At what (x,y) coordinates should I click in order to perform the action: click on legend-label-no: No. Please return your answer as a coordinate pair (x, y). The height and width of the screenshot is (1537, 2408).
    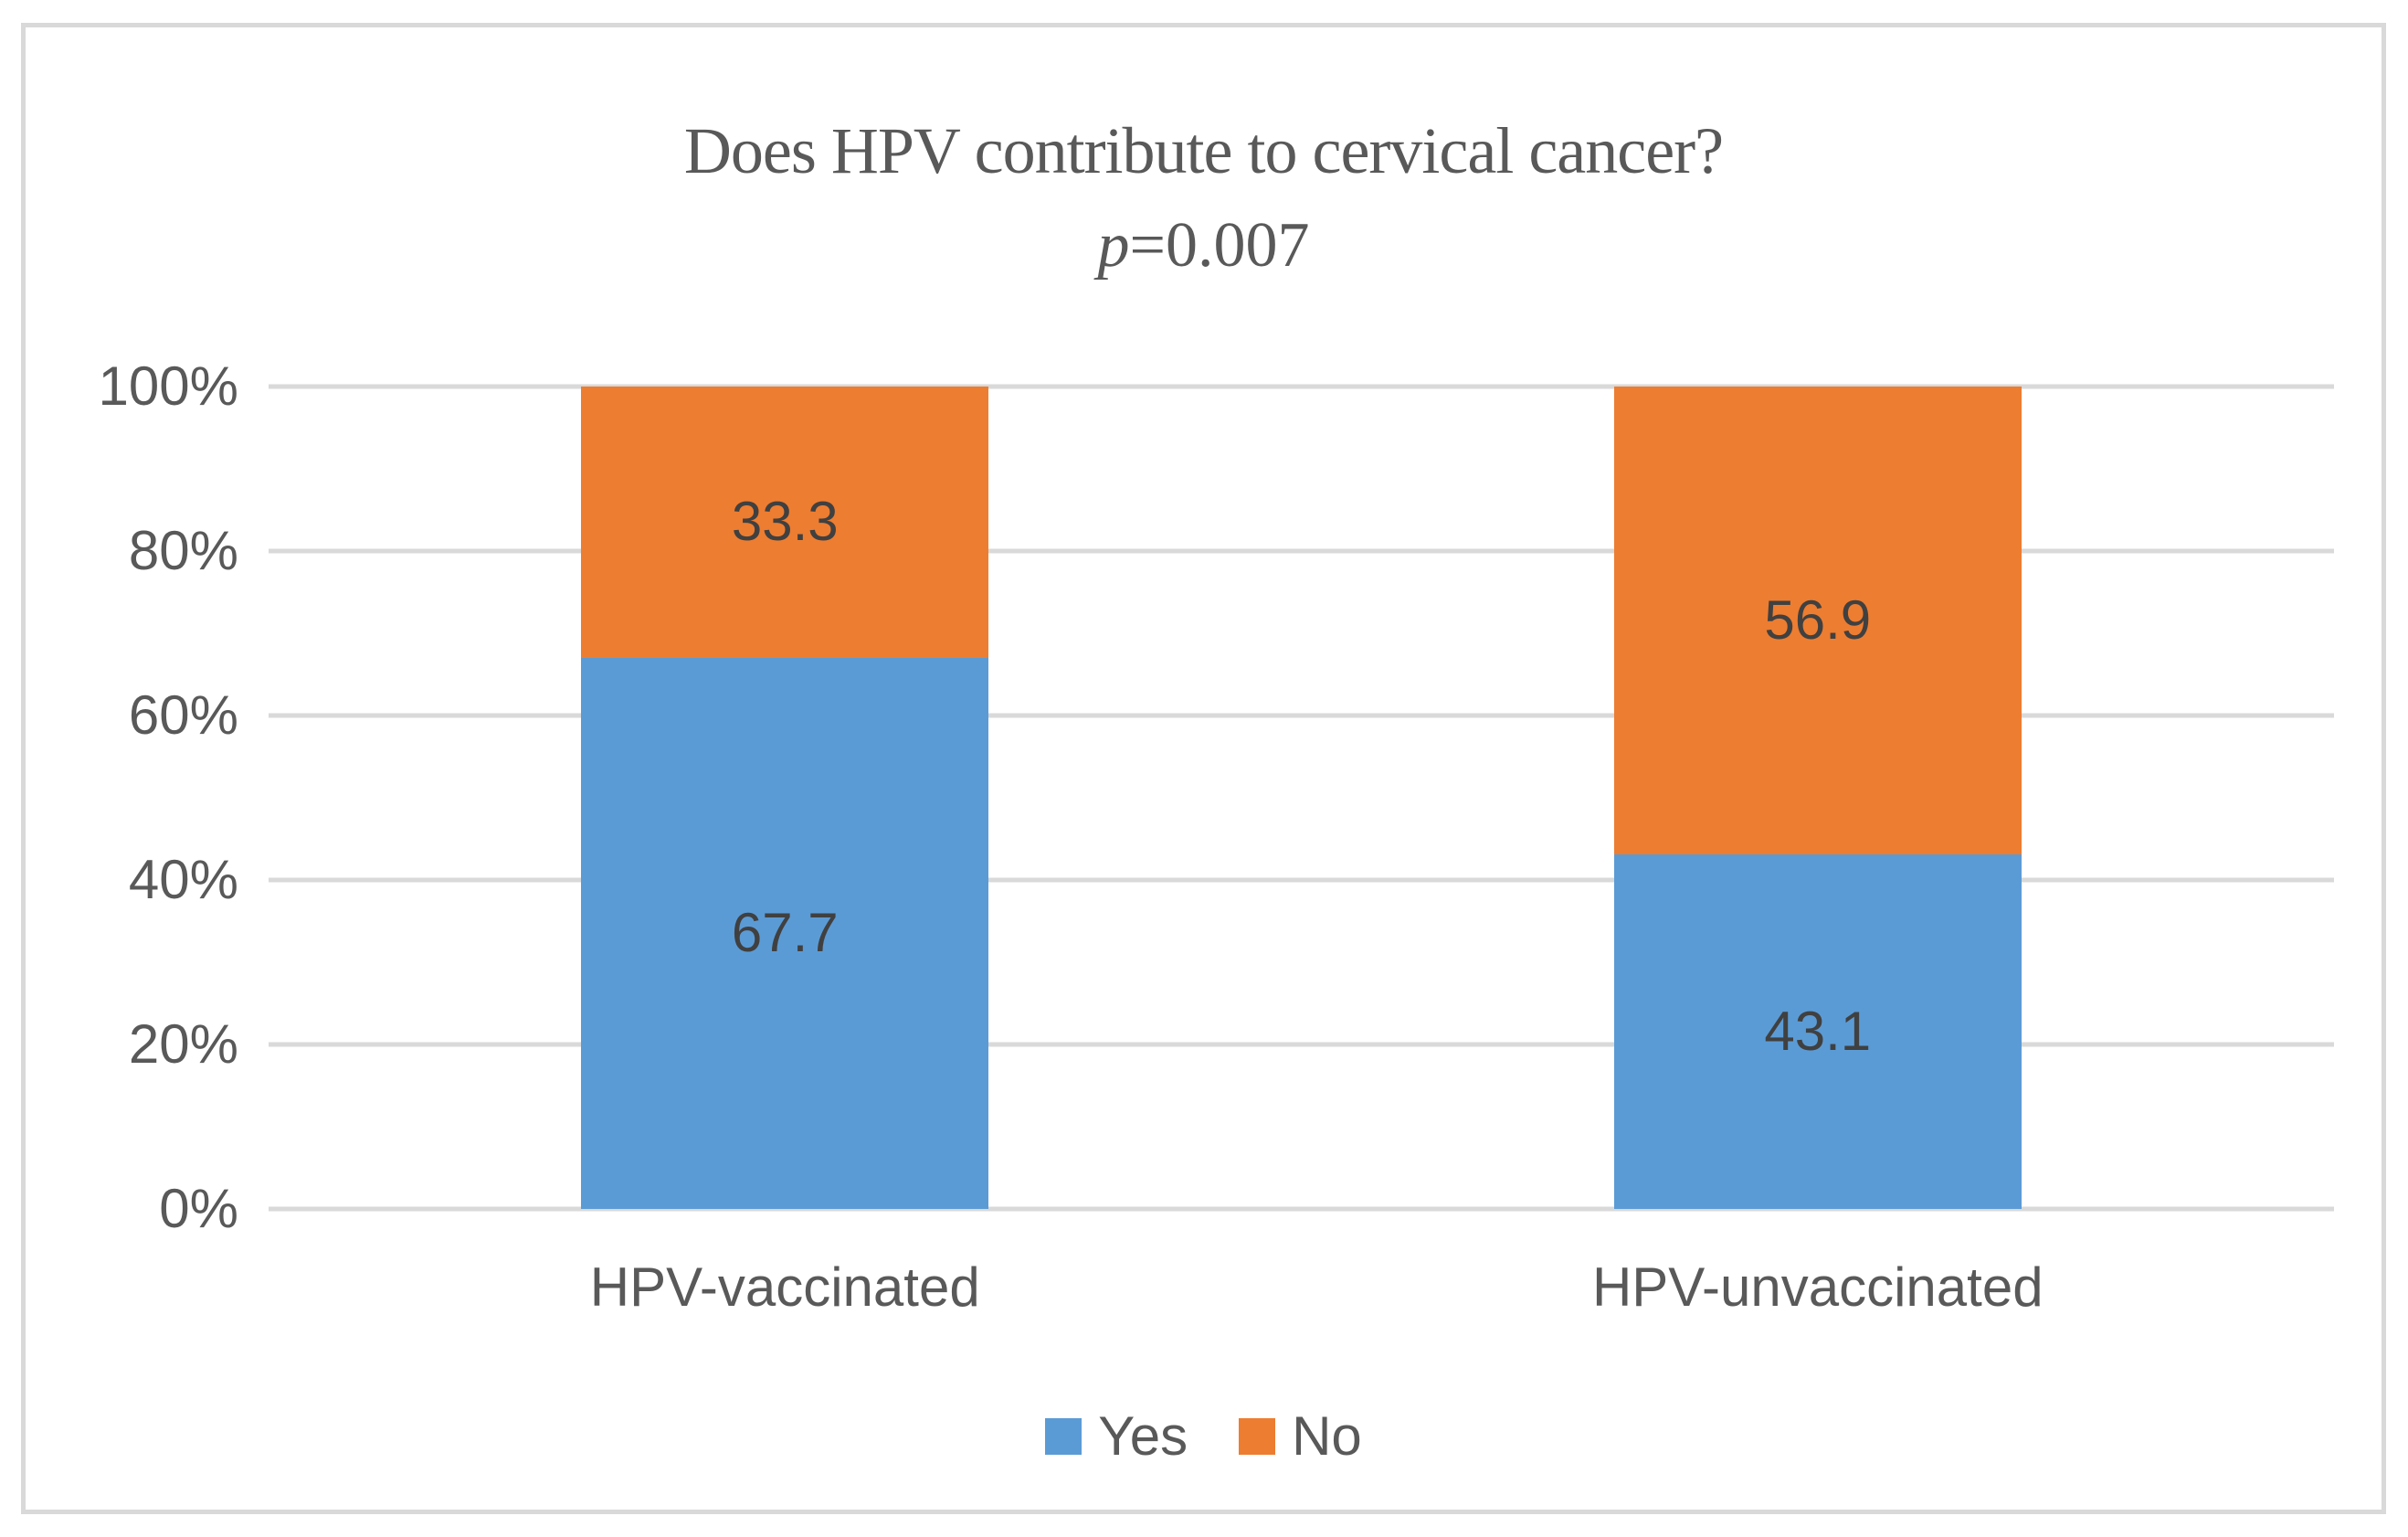
    Looking at the image, I should click on (1327, 1436).